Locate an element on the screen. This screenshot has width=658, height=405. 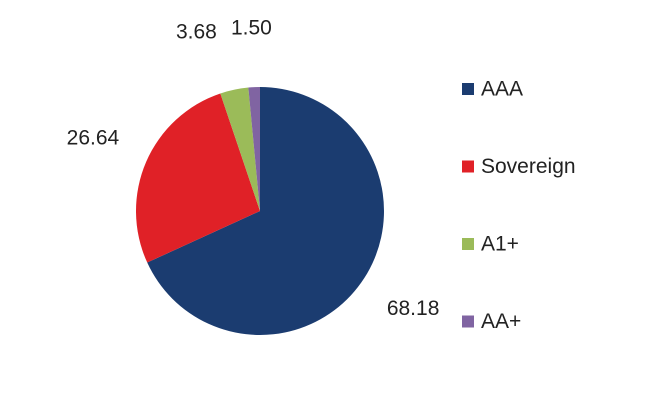
value-label: 26.64 is located at coordinates (93, 137).